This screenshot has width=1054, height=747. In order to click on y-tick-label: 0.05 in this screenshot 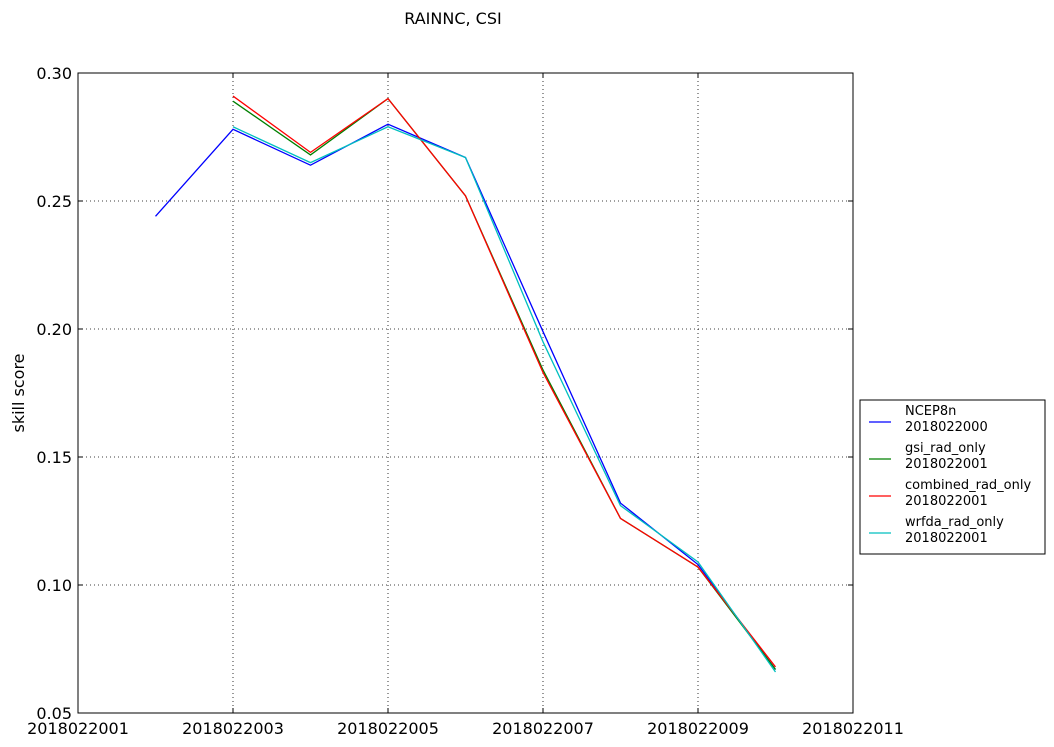, I will do `click(54, 713)`.